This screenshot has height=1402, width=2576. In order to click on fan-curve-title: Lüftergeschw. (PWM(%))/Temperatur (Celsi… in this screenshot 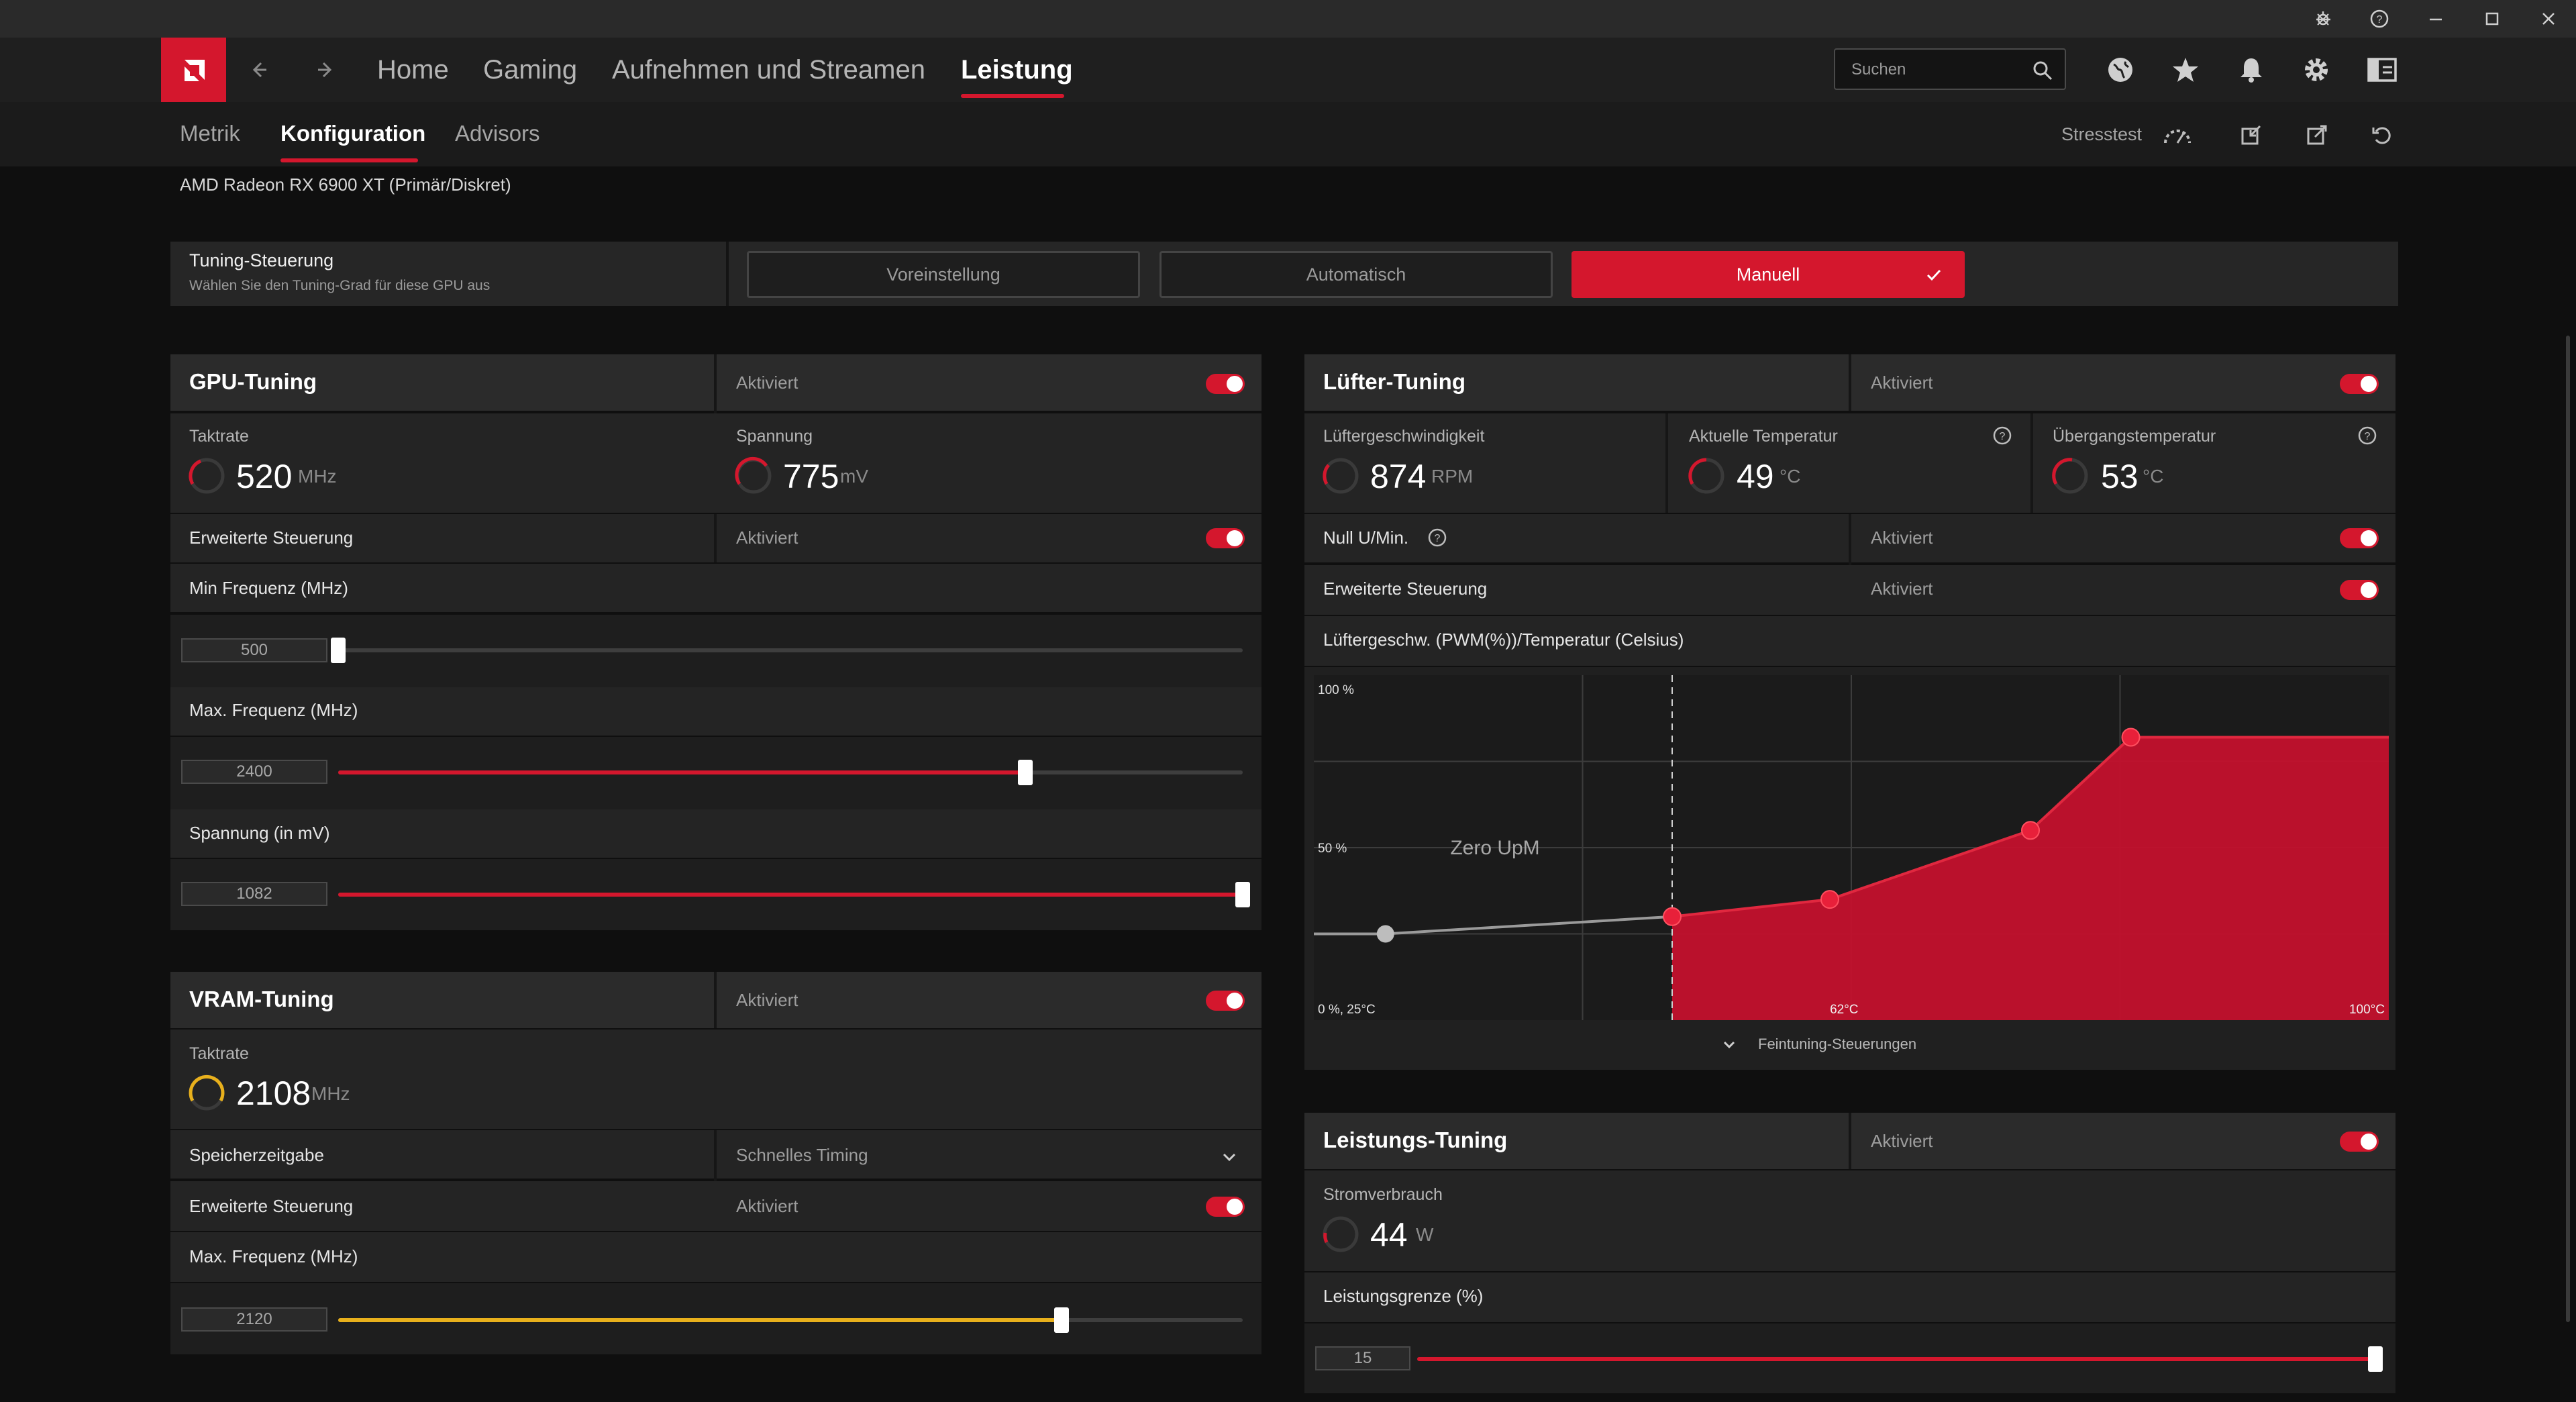, I will do `click(1503, 640)`.